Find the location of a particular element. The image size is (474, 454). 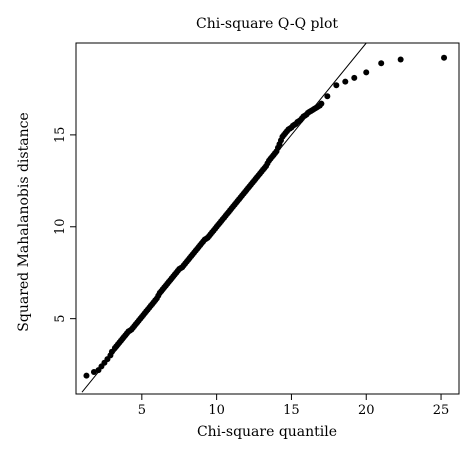

x-tick-label: 20 is located at coordinates (366, 410).